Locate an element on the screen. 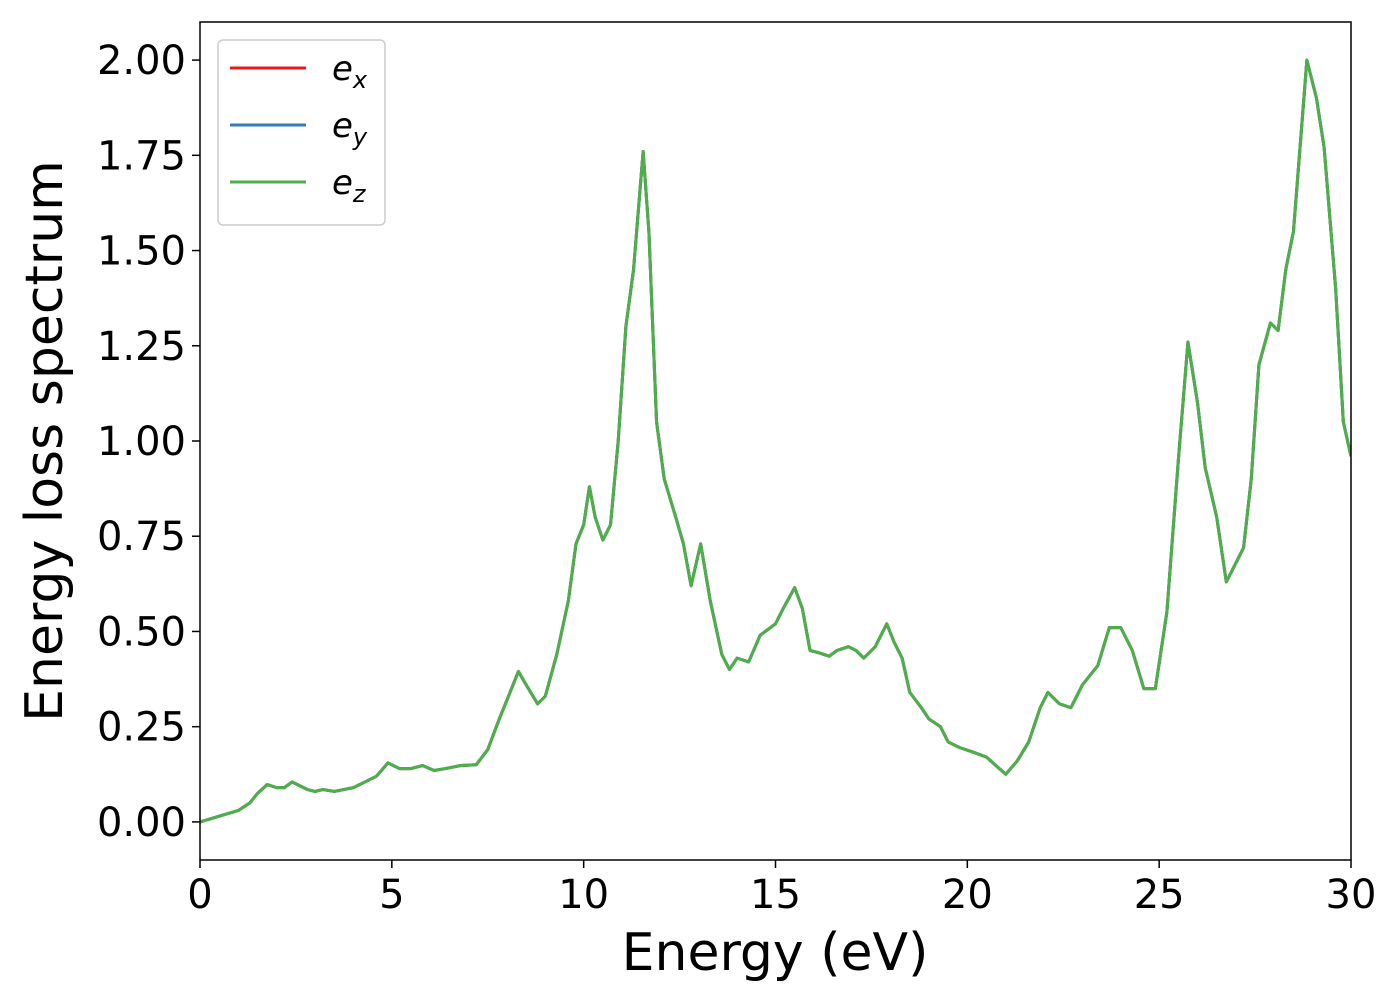  y-tick-label: 1.50 is located at coordinates (141, 252).